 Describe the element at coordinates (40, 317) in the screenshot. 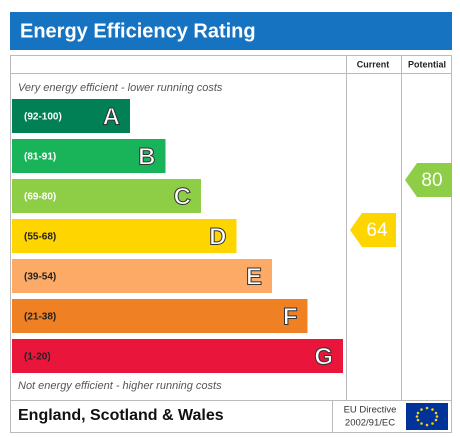

I see `band-range: (21-38)` at that location.